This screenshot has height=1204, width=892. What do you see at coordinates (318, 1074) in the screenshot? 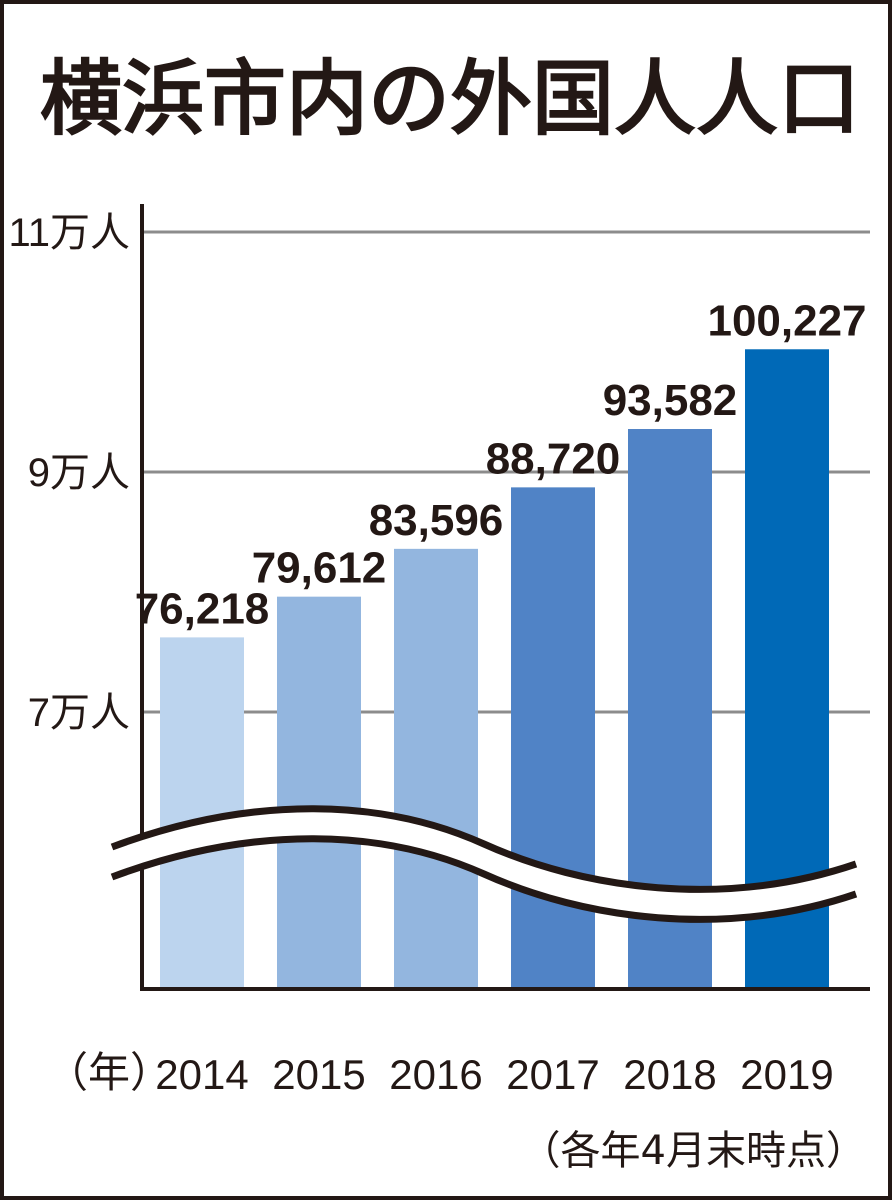
I see `x-tick-label-2015: 2015` at bounding box center [318, 1074].